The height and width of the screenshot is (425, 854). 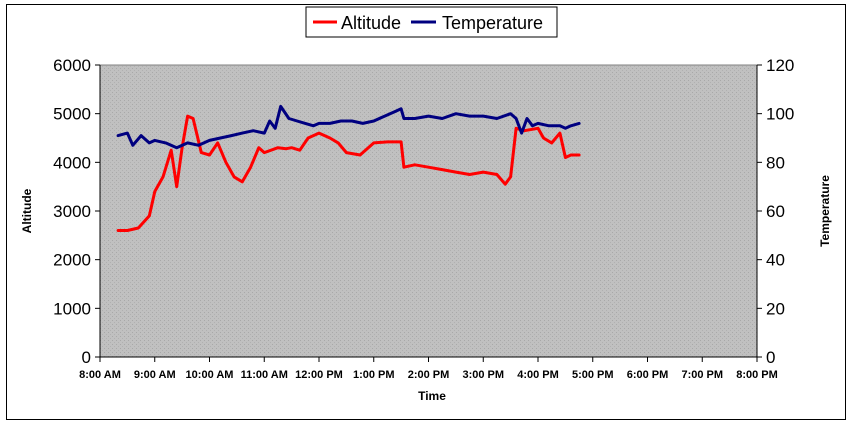 What do you see at coordinates (648, 375) in the screenshot?
I see `x-tick-label: 6:00 PM` at bounding box center [648, 375].